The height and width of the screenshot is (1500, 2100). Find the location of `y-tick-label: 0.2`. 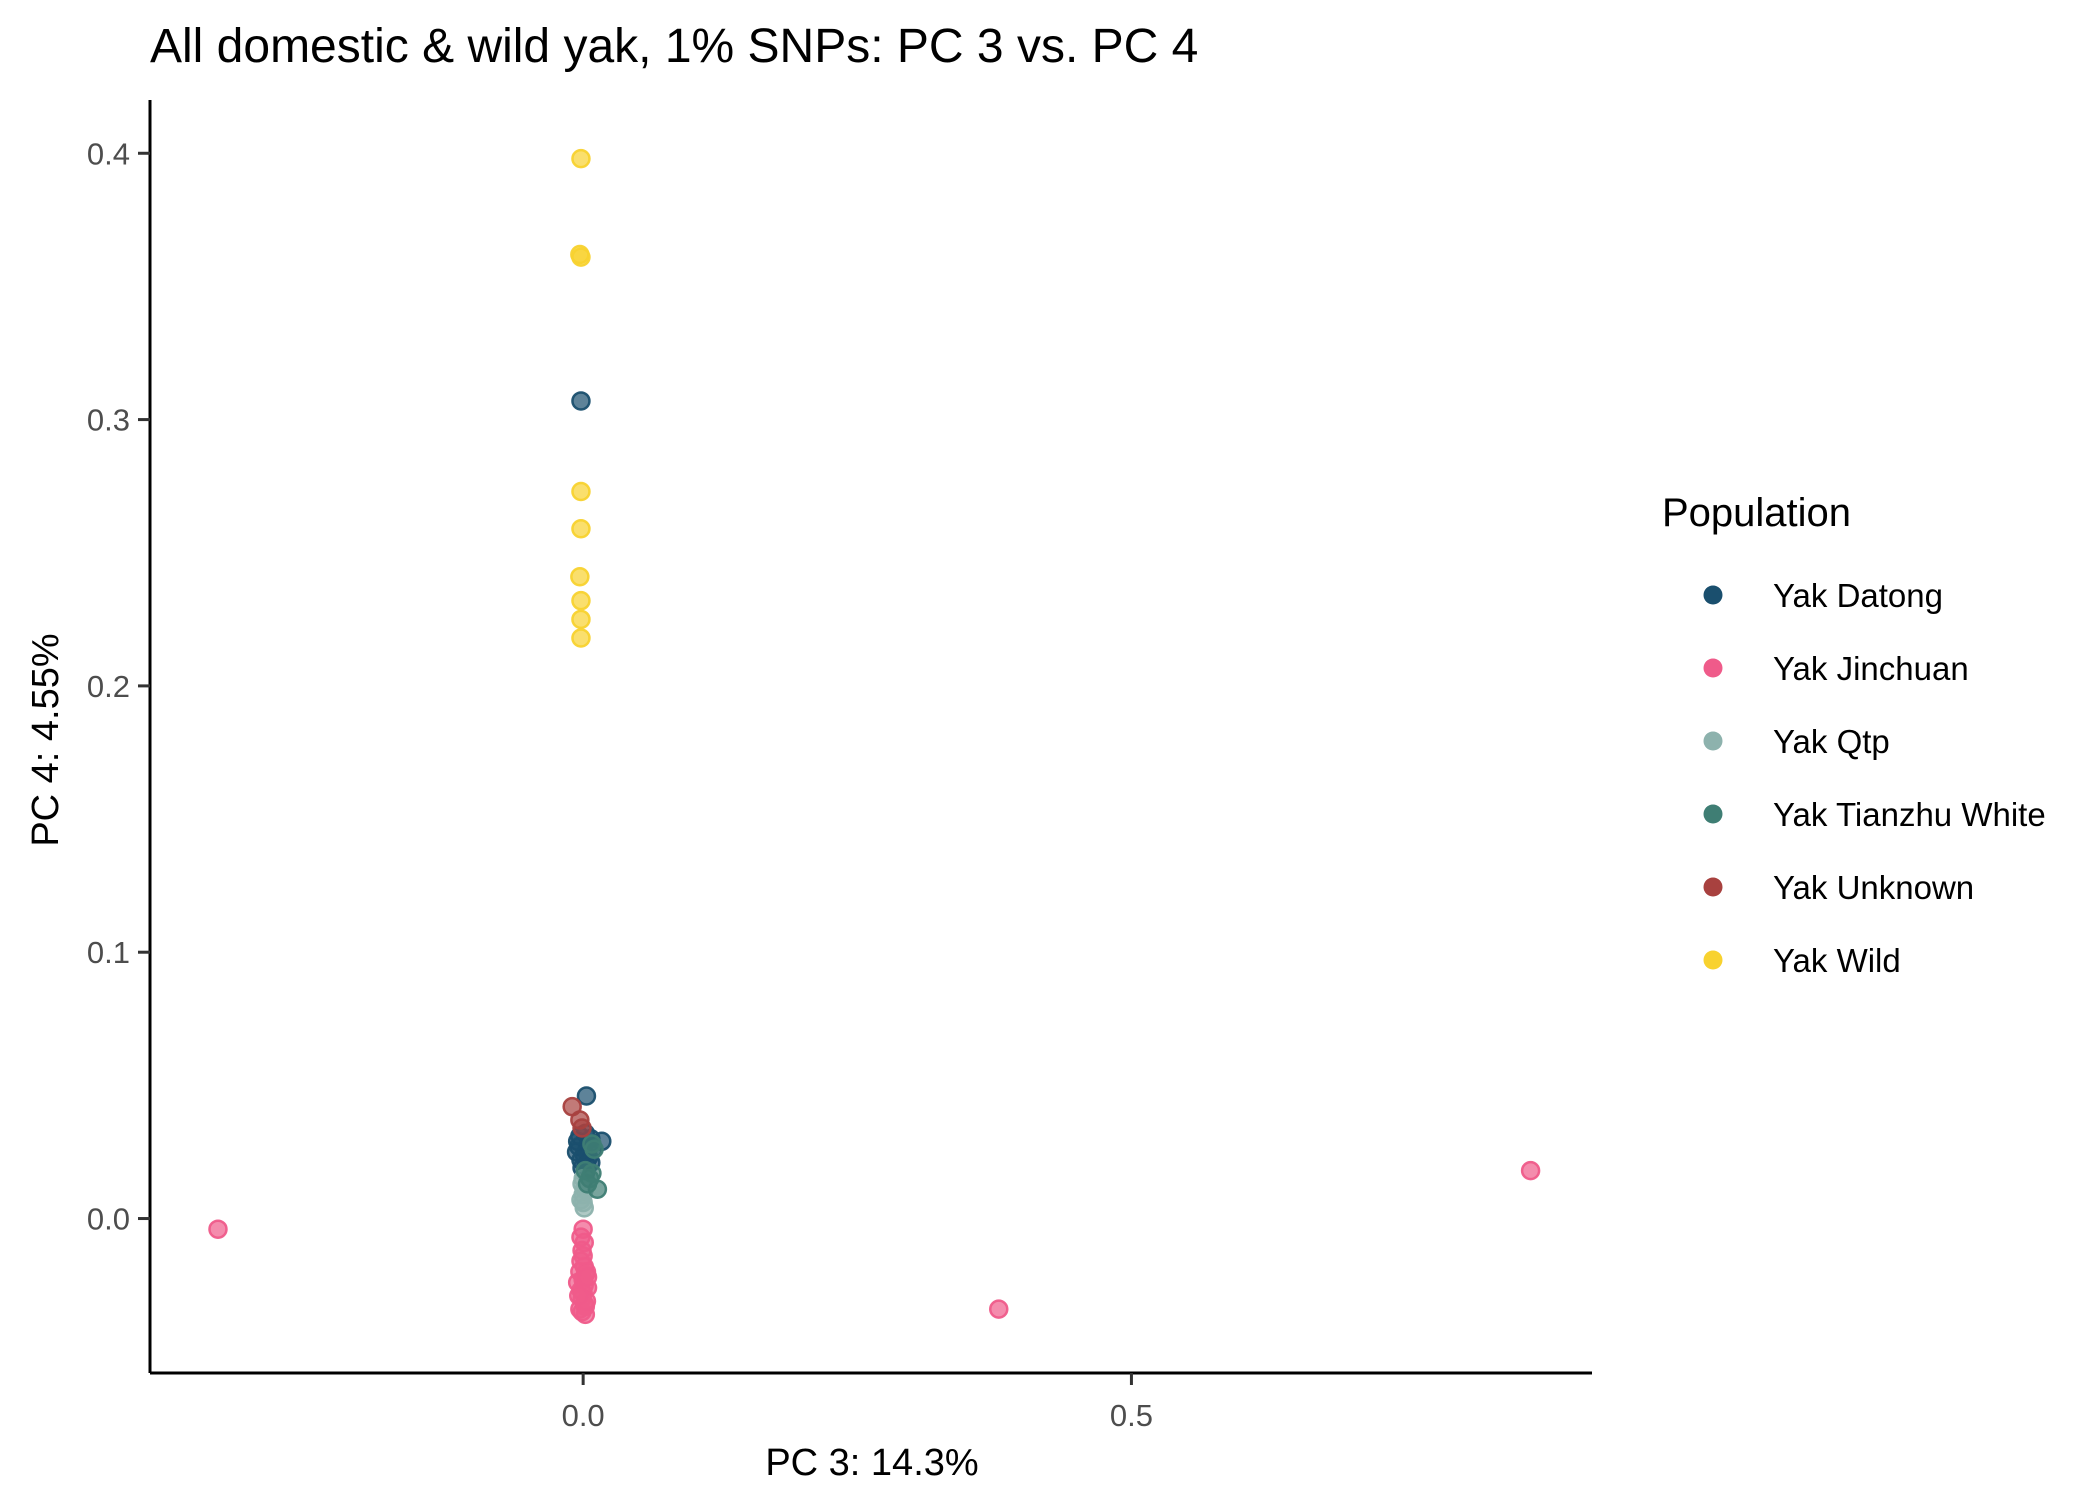

y-tick-label: 0.2 is located at coordinates (108, 686).